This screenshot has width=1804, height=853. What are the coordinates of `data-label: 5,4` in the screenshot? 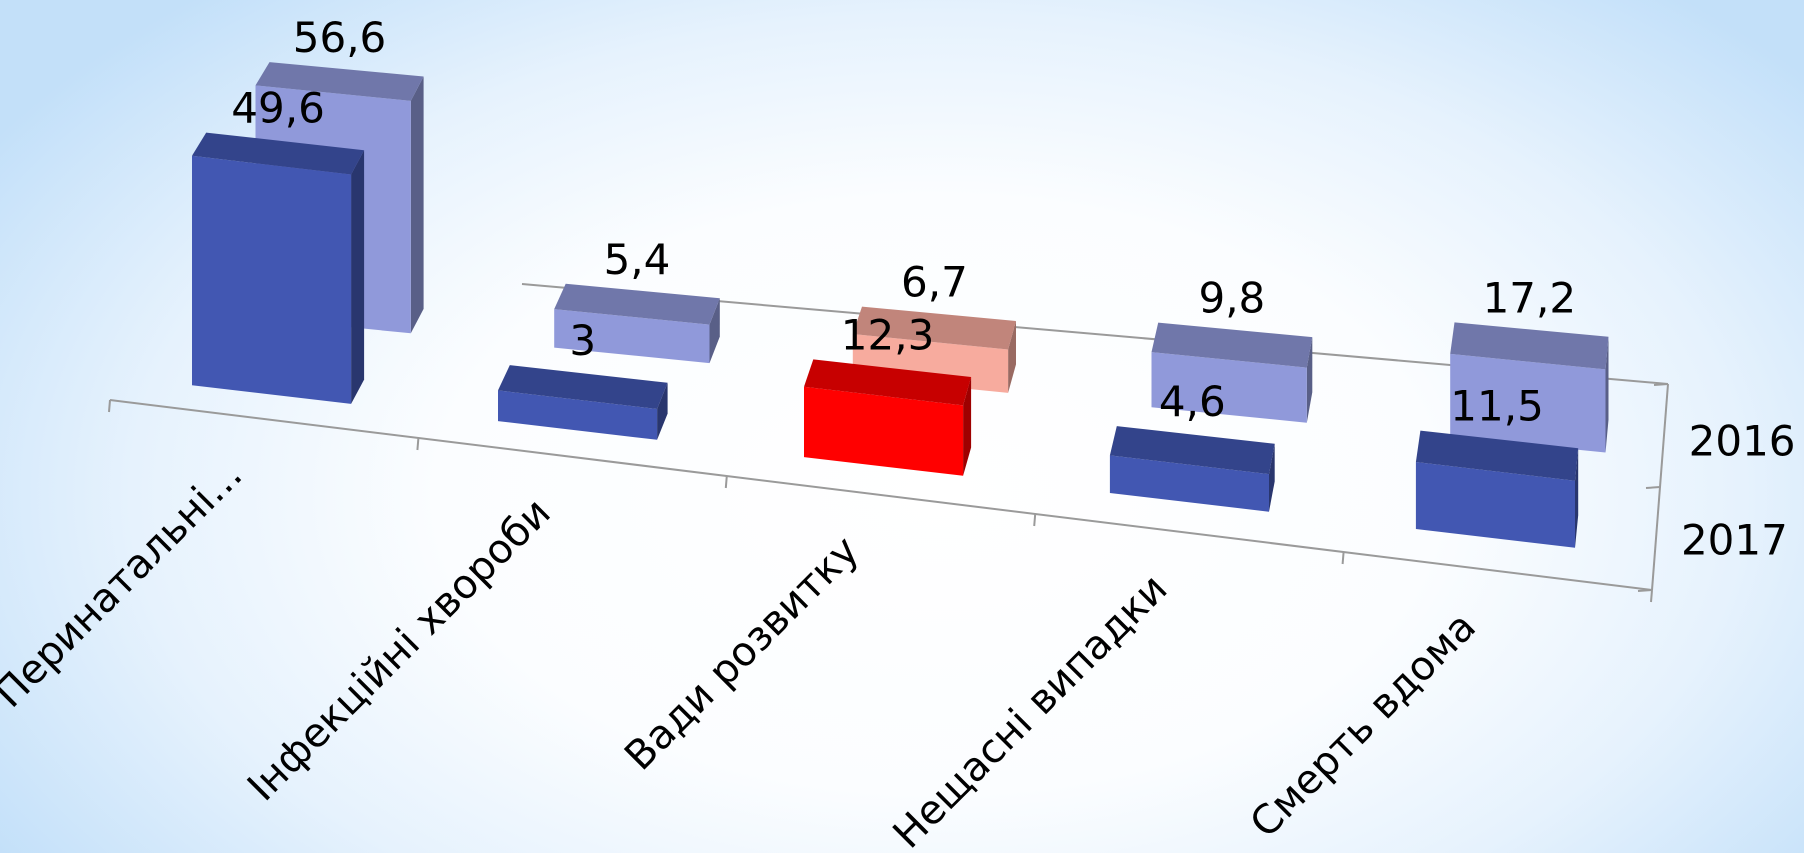 It's located at (637, 259).